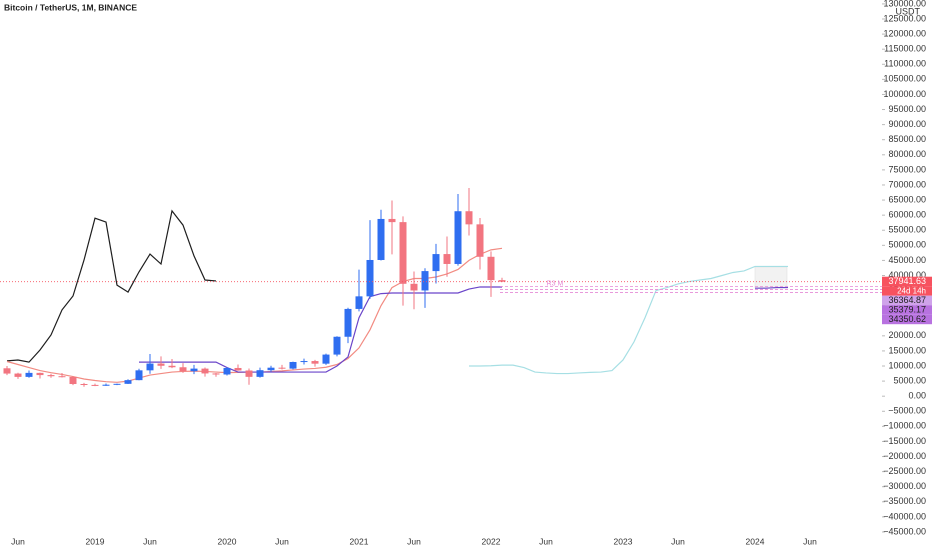 This screenshot has height=550, width=932. What do you see at coordinates (904, 441) in the screenshot?
I see `y-tick-label: −15000.00` at bounding box center [904, 441].